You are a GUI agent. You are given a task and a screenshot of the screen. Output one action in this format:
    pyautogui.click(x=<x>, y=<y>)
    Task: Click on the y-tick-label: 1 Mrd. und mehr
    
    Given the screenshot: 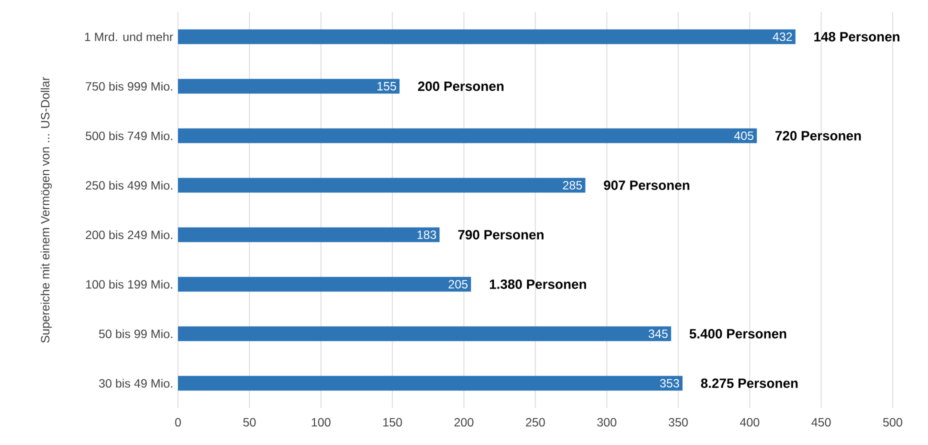 What is the action you would take?
    pyautogui.click(x=129, y=37)
    